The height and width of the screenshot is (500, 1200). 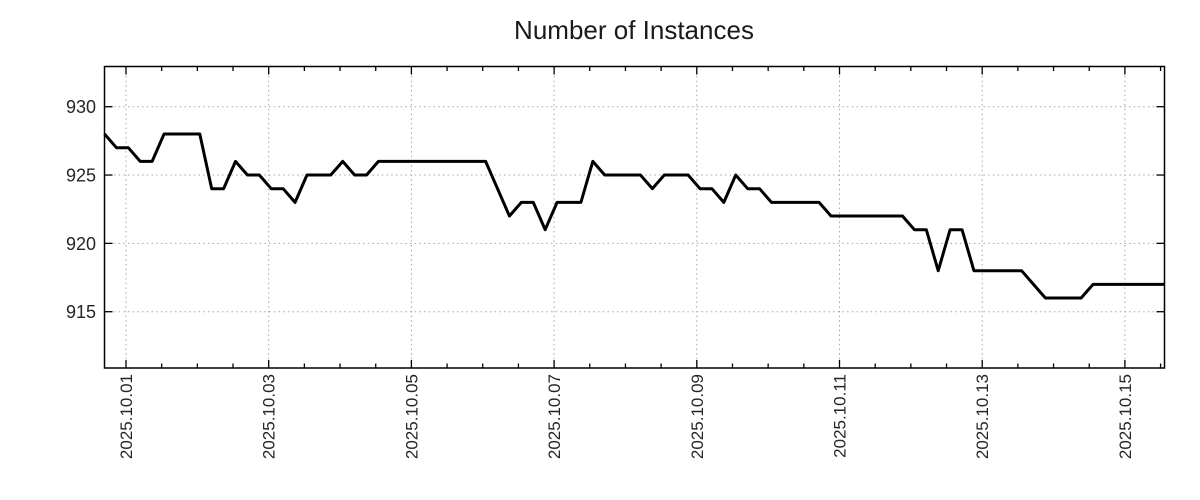 What do you see at coordinates (697, 416) in the screenshot?
I see `x-tick-label: 2025.10.09` at bounding box center [697, 416].